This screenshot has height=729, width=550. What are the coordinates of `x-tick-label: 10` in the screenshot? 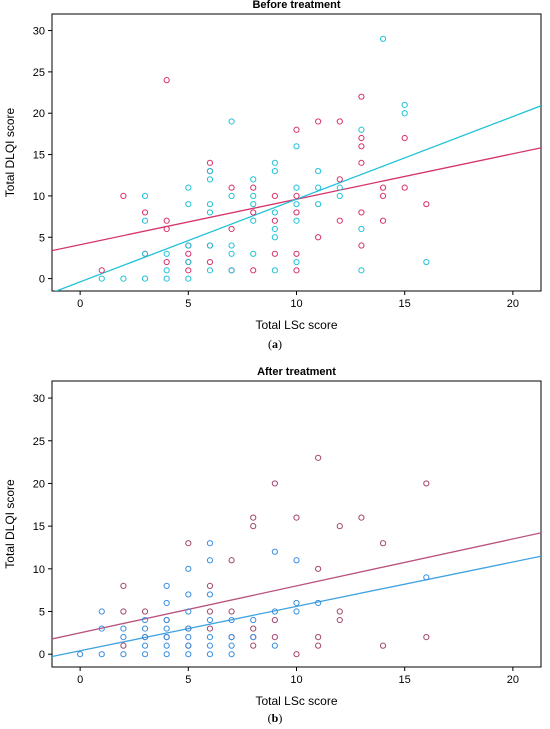 It's located at (296, 304).